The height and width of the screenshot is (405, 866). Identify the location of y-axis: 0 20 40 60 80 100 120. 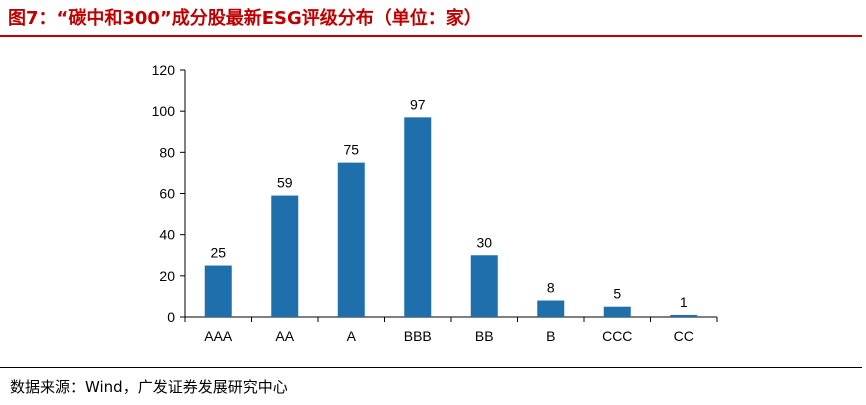
(169, 193).